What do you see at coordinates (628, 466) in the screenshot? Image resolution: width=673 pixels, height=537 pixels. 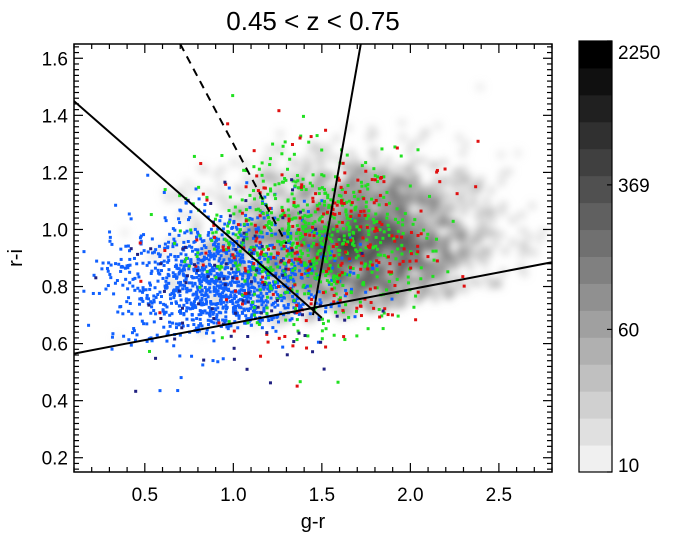 I see `colorbar-label: 10` at bounding box center [628, 466].